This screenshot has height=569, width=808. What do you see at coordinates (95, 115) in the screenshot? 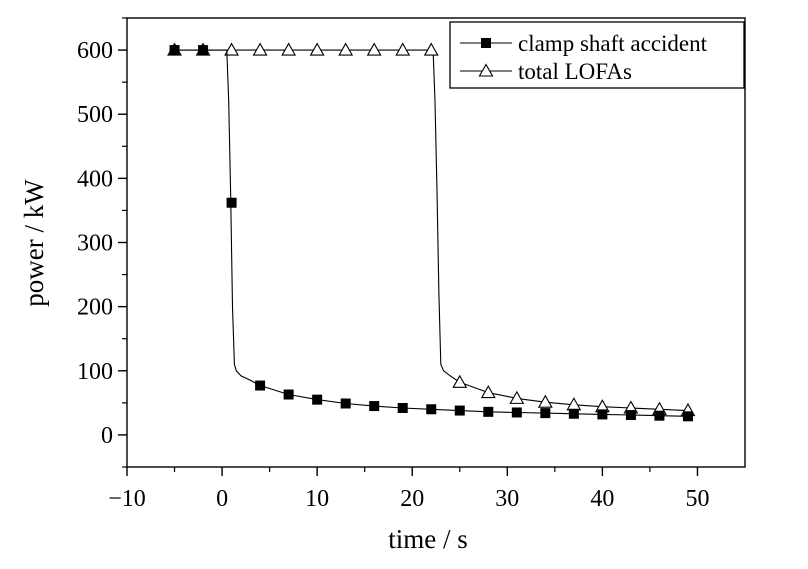
I see `y-tick-label: 500` at bounding box center [95, 115].